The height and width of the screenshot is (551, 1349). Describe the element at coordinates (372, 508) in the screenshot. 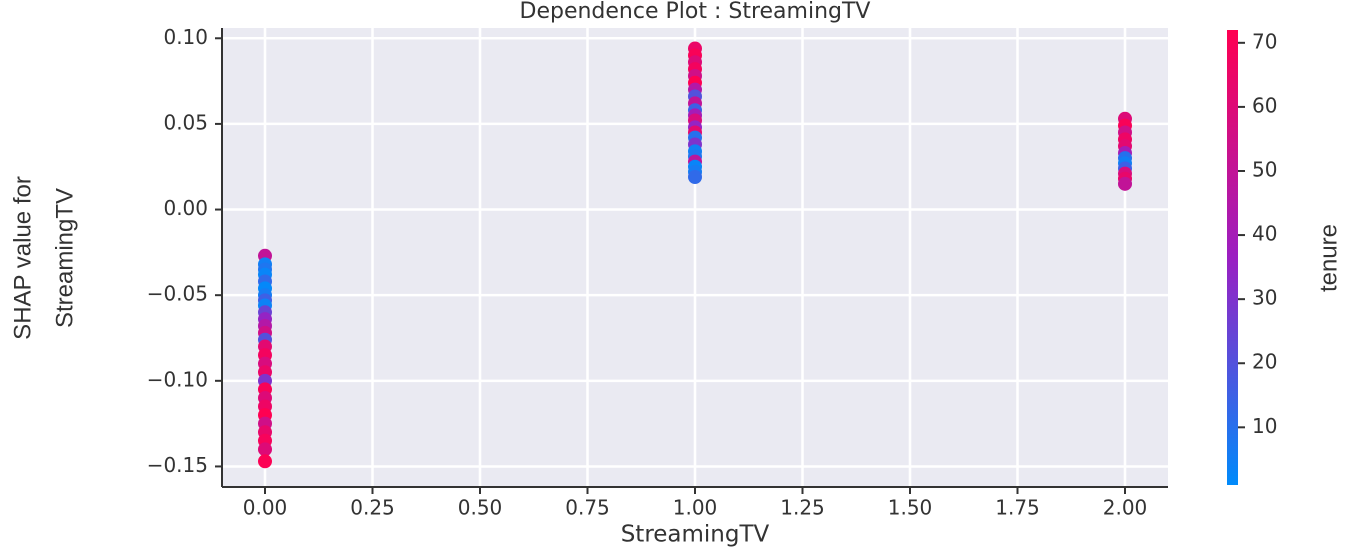

I see `x-tick-label: 0.25` at that location.